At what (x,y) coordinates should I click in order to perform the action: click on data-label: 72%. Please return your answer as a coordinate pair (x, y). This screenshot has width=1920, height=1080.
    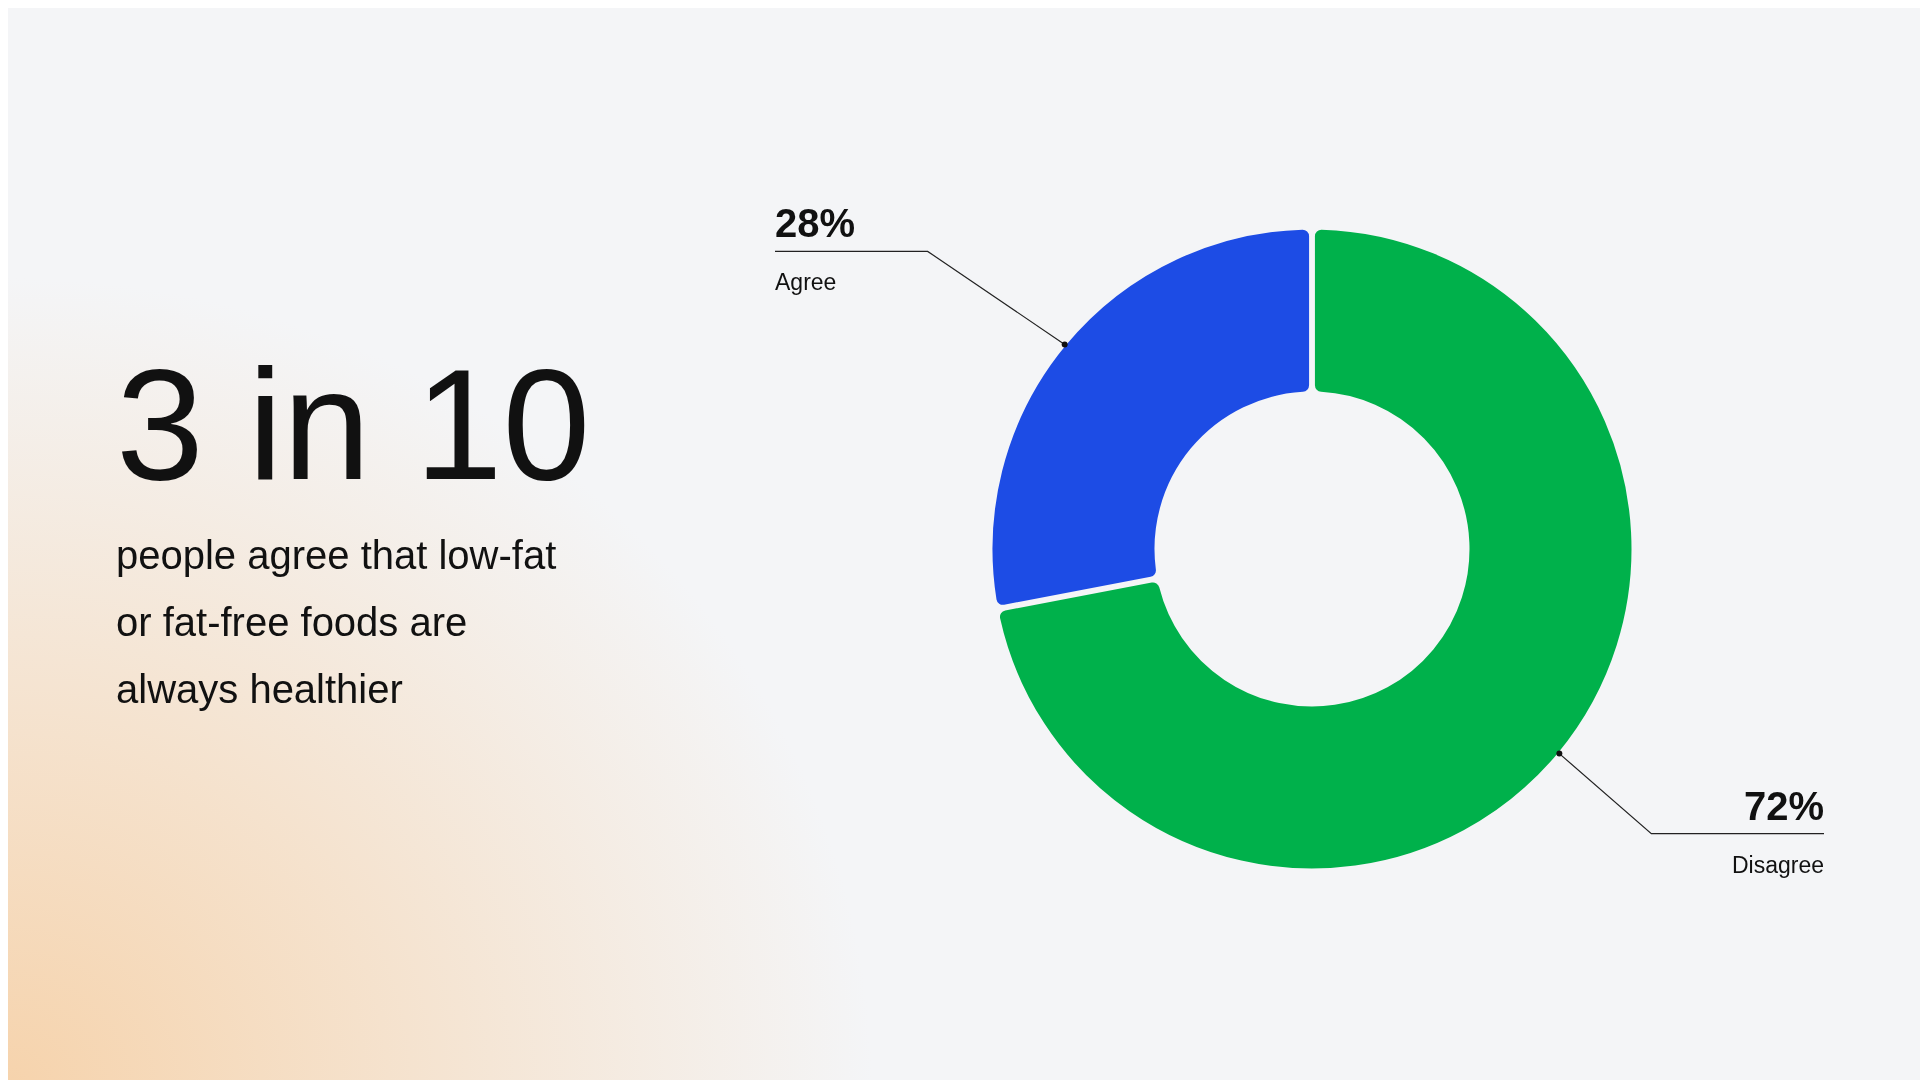
    Looking at the image, I should click on (1783, 805).